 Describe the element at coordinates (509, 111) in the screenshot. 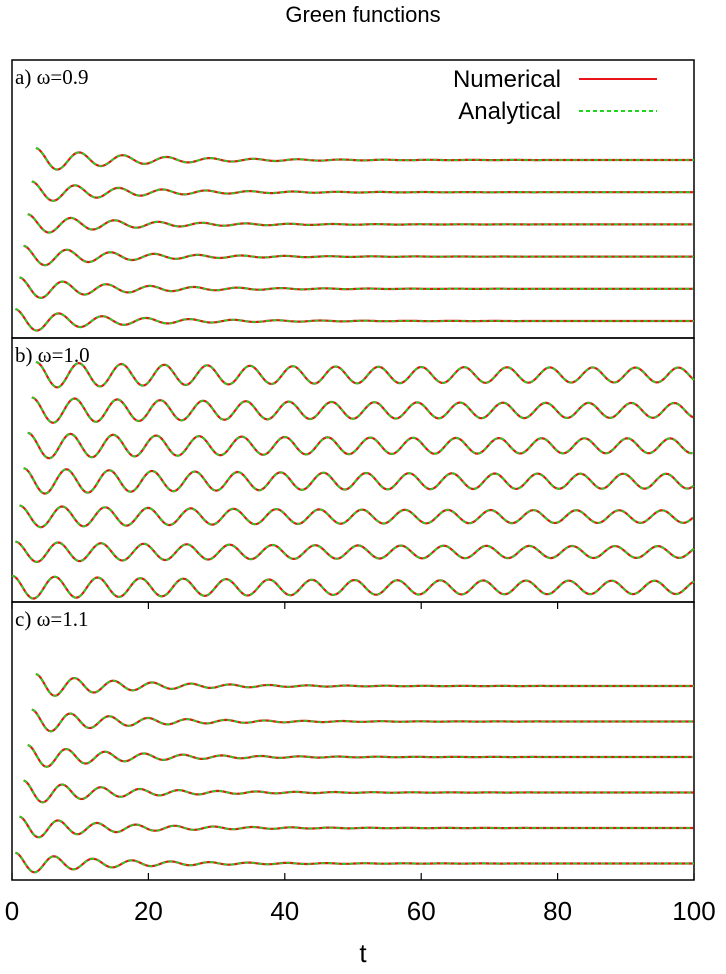

I see `legend-analytical-label: Analytical` at that location.